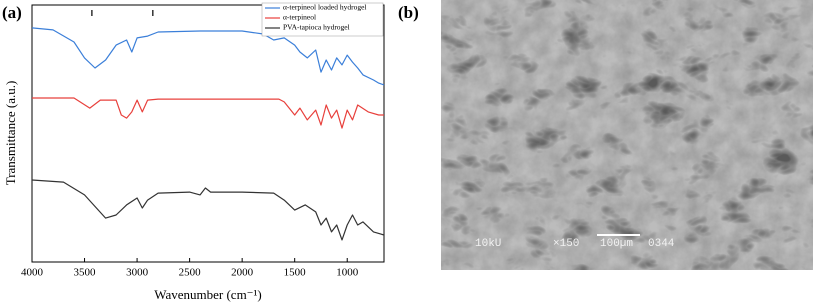  What do you see at coordinates (488, 244) in the screenshot?
I see `sem-voltage: 10kU` at bounding box center [488, 244].